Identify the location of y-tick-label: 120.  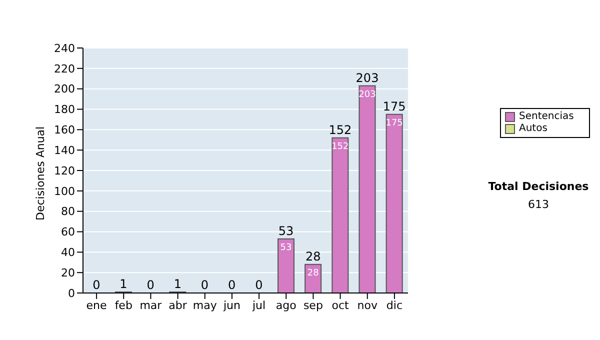
(64, 171).